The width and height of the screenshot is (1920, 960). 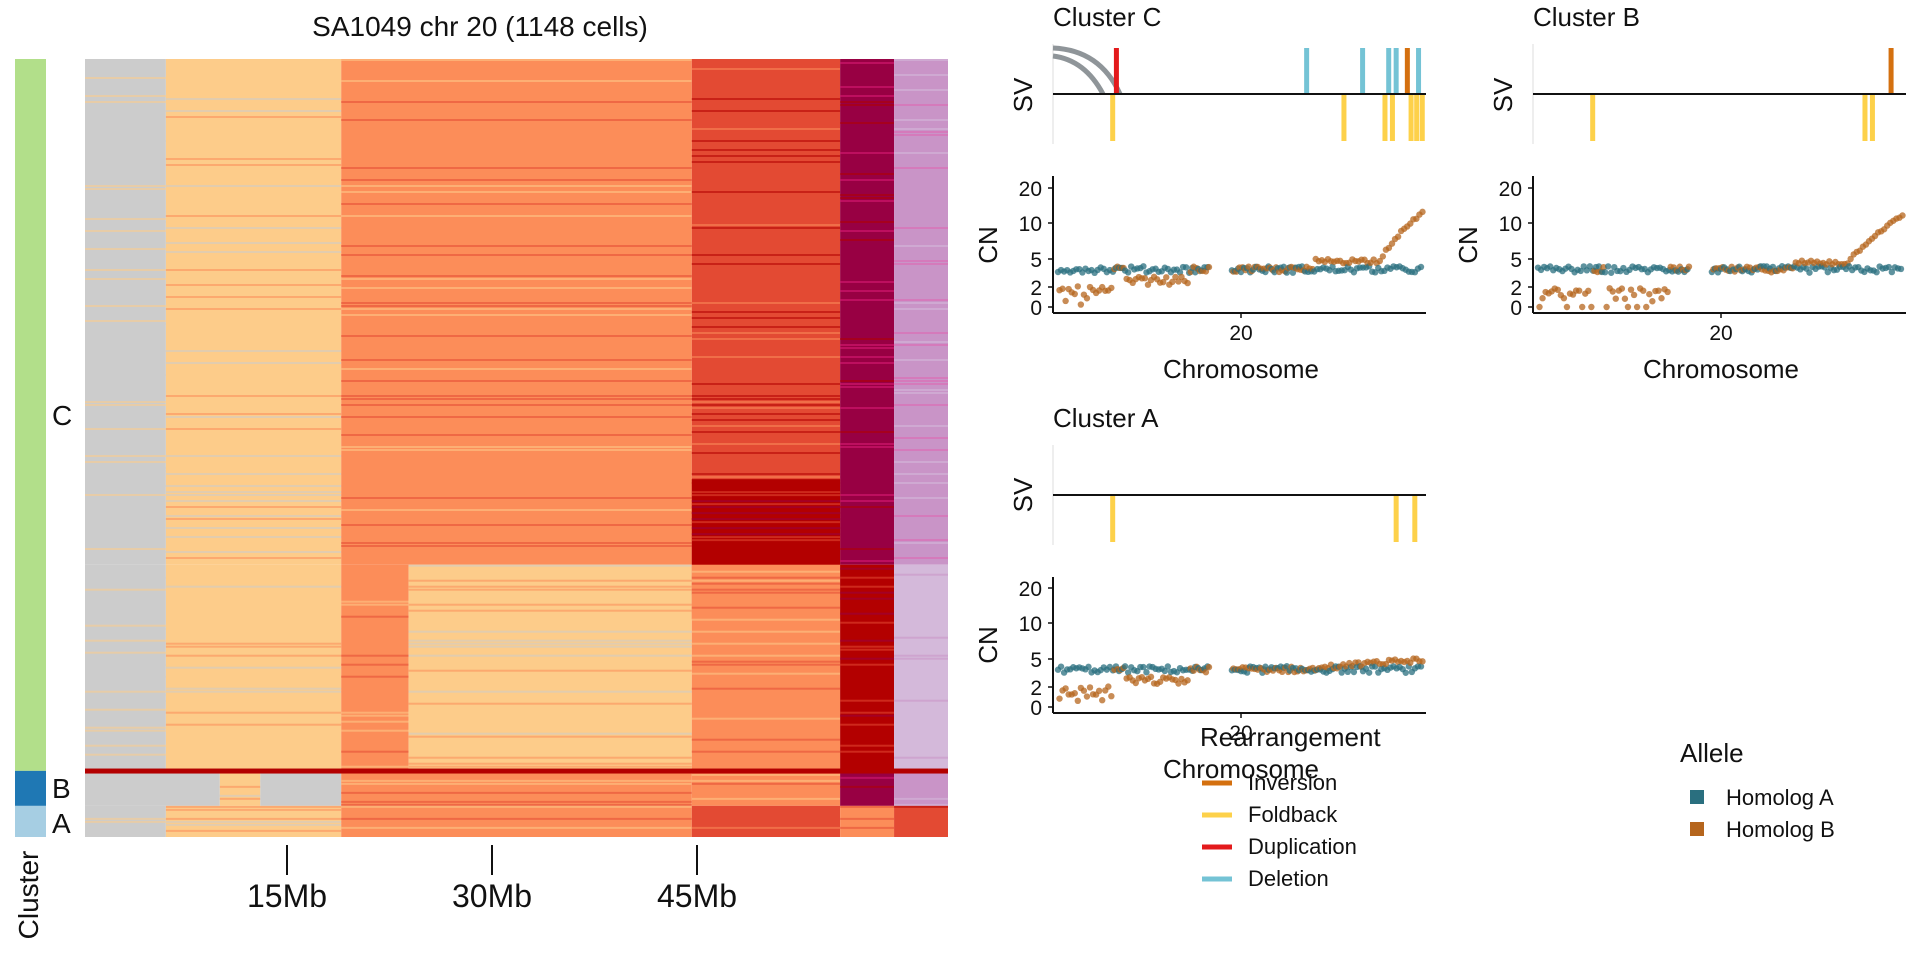 What do you see at coordinates (492, 896) in the screenshot?
I see `x-tick-label-30mb: 30Mb` at bounding box center [492, 896].